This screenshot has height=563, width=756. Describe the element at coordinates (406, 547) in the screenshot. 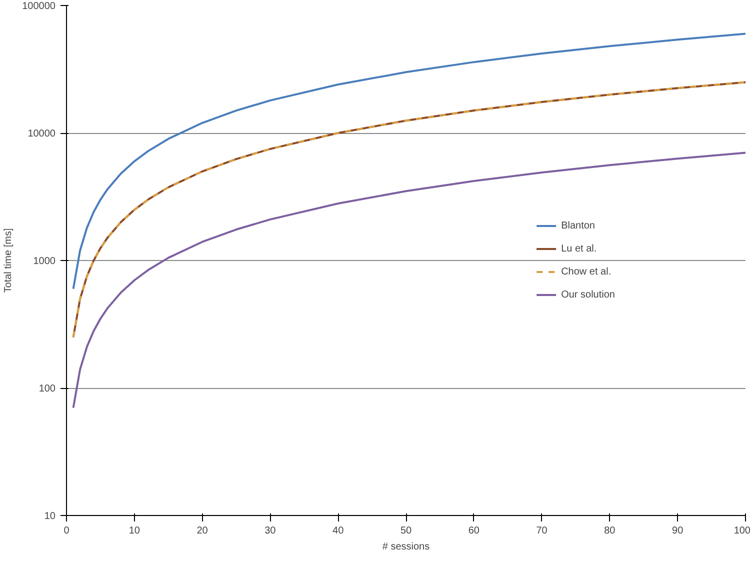

I see `x-axis-title: # sessions` at that location.